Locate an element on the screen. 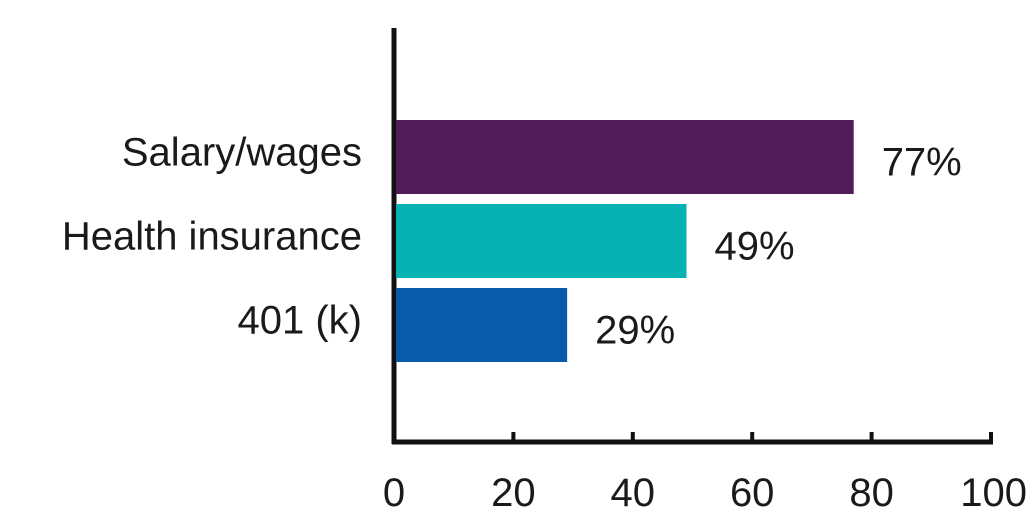  bar-salary-wages is located at coordinates (625, 157).